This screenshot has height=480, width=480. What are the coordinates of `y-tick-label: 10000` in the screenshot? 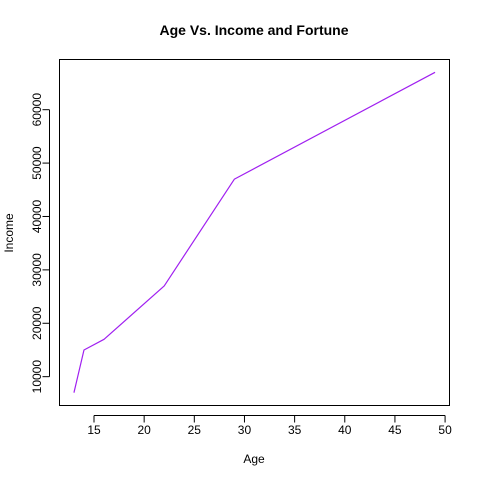 It's located at (37, 377).